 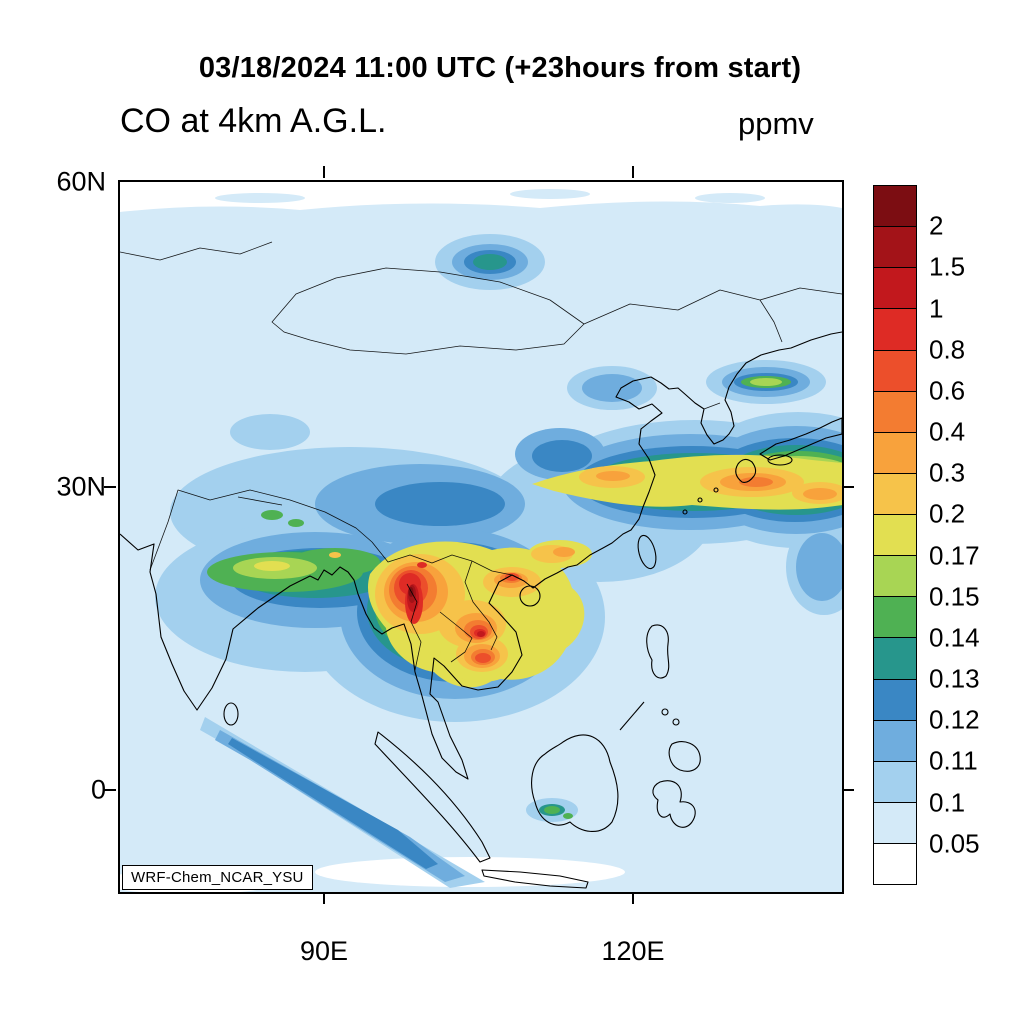 What do you see at coordinates (81, 181) in the screenshot?
I see `ytick-60n: 60N` at bounding box center [81, 181].